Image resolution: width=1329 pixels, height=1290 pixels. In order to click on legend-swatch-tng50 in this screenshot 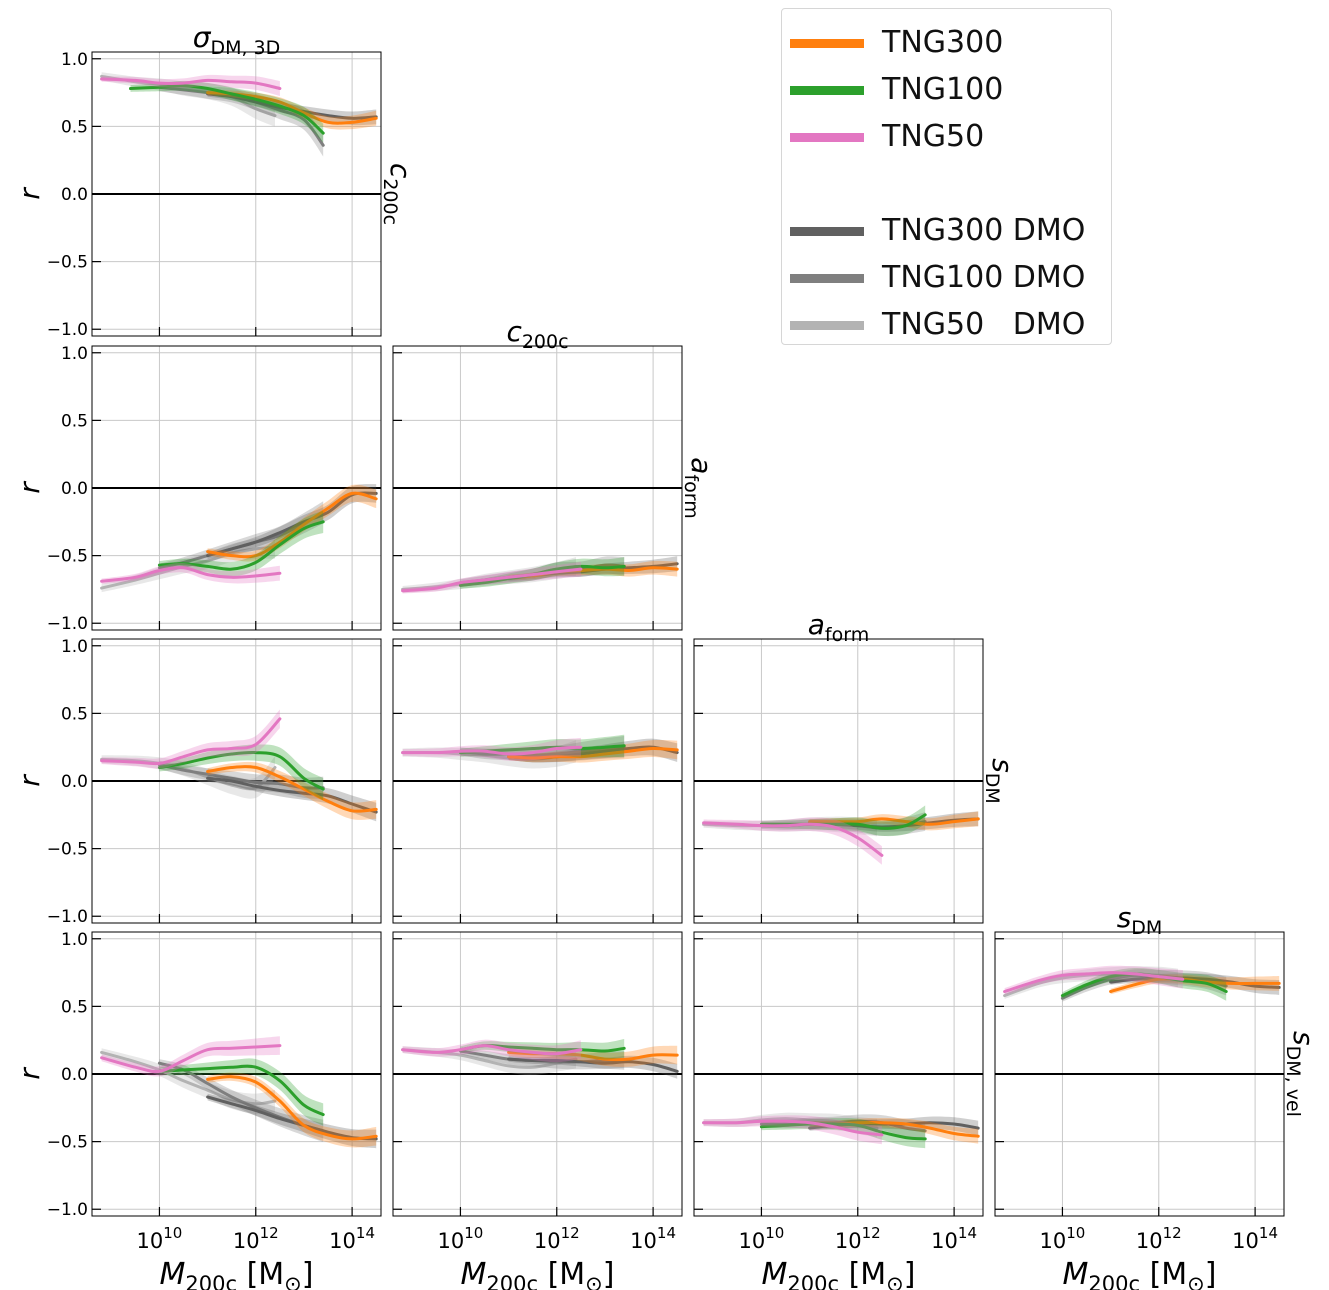, I will do `click(827, 137)`.